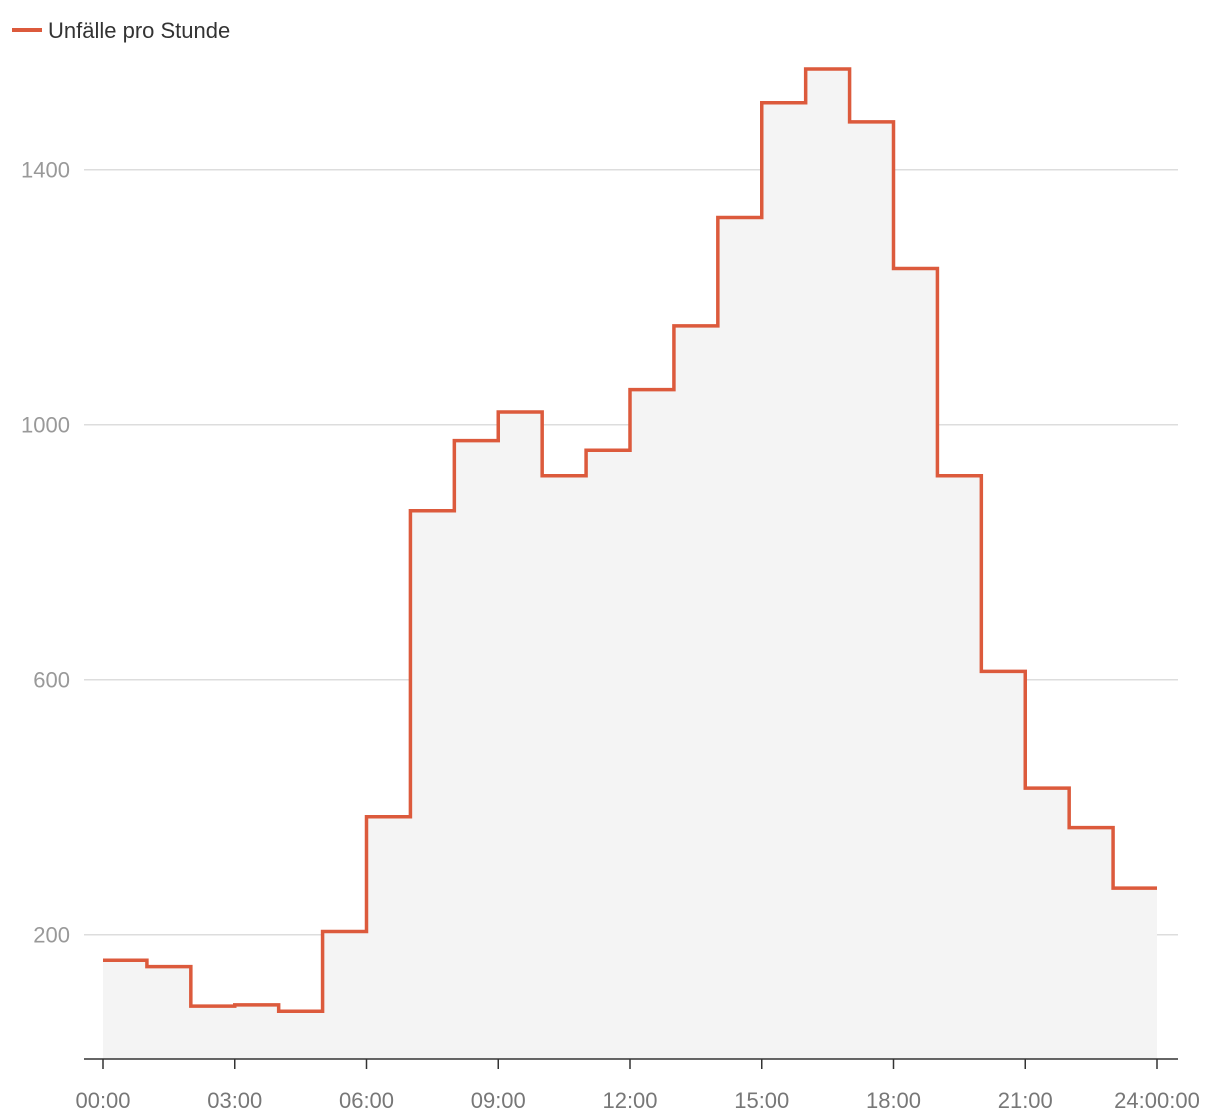  I want to click on y-tick-label-1000: 1000, so click(45, 425).